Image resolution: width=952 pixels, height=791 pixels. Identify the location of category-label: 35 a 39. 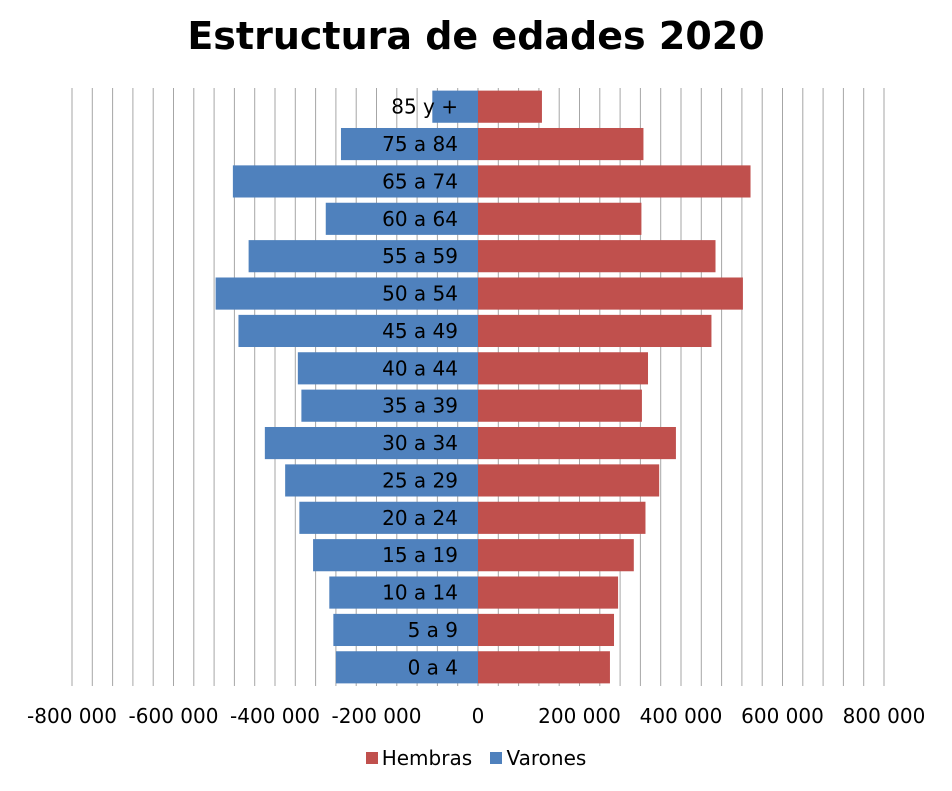
(420, 406).